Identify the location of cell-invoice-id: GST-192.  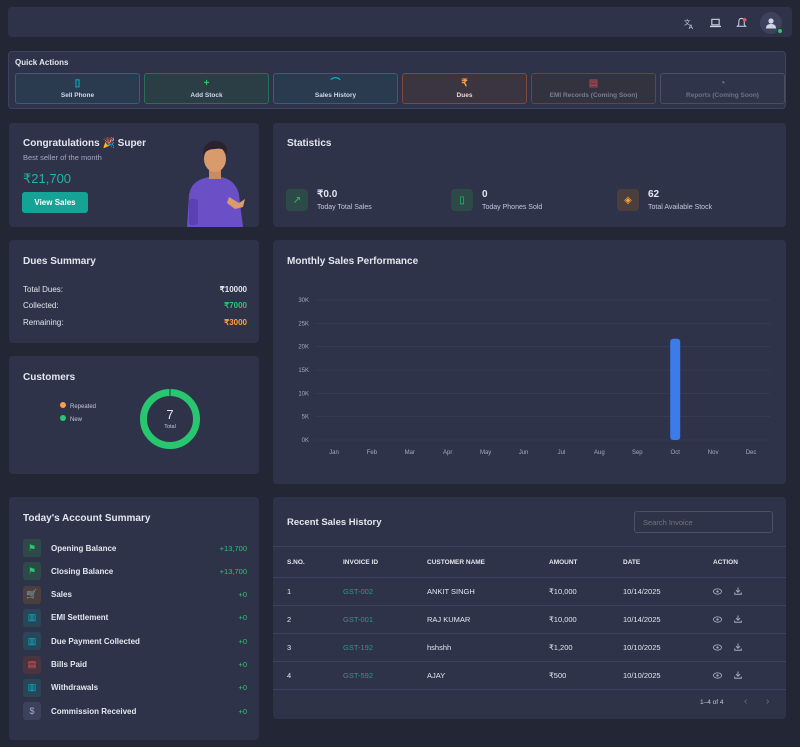
(371, 647).